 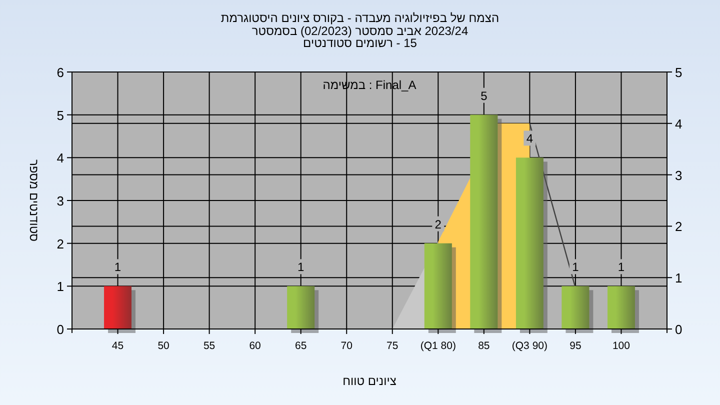 What do you see at coordinates (438, 224) in the screenshot?
I see `data-label: 2` at bounding box center [438, 224].